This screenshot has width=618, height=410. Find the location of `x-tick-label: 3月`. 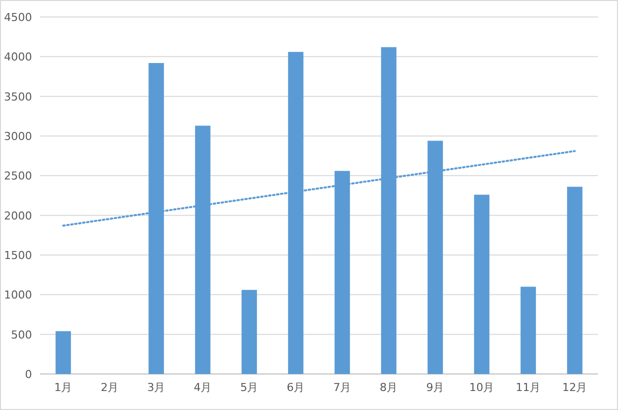

x-tick-label: 3月 is located at coordinates (156, 387).